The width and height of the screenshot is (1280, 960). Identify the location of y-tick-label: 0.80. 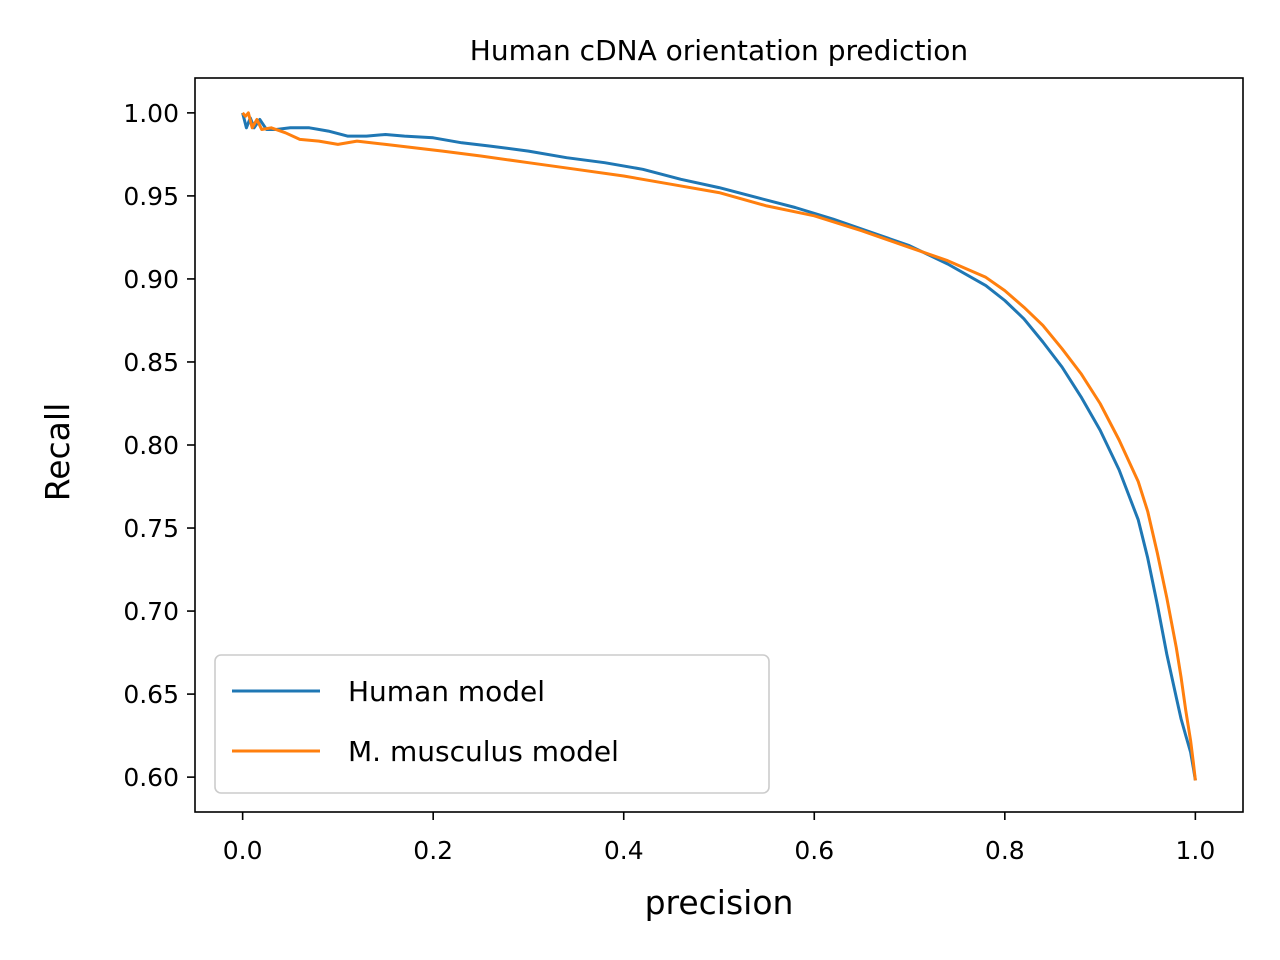
(151, 445).